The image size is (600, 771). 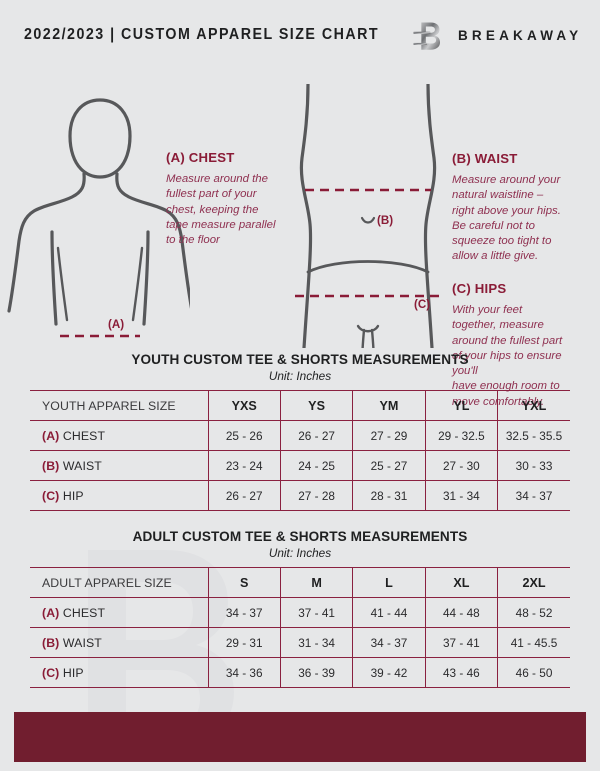 What do you see at coordinates (461, 435) in the screenshot?
I see `youth-cell-0-3: 29 - 32.5` at bounding box center [461, 435].